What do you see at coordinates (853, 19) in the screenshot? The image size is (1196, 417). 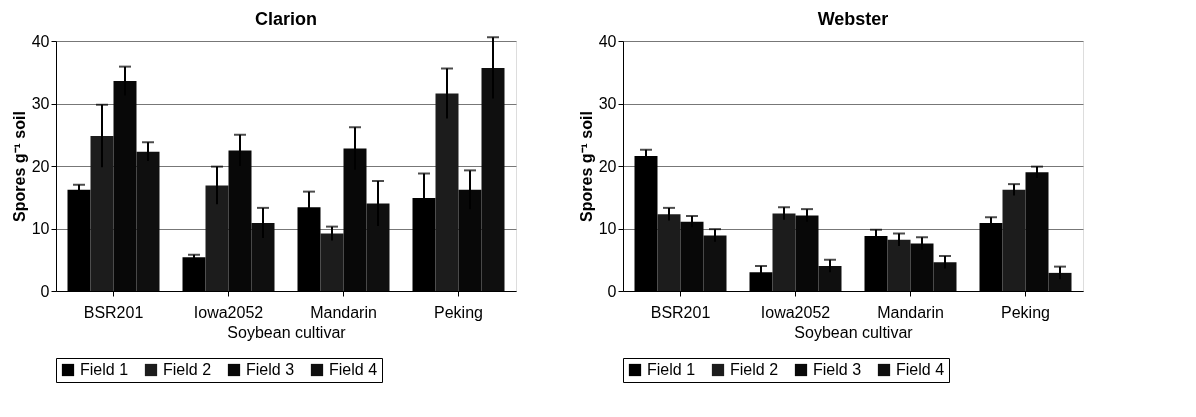 I see `chart-title: Webster` at bounding box center [853, 19].